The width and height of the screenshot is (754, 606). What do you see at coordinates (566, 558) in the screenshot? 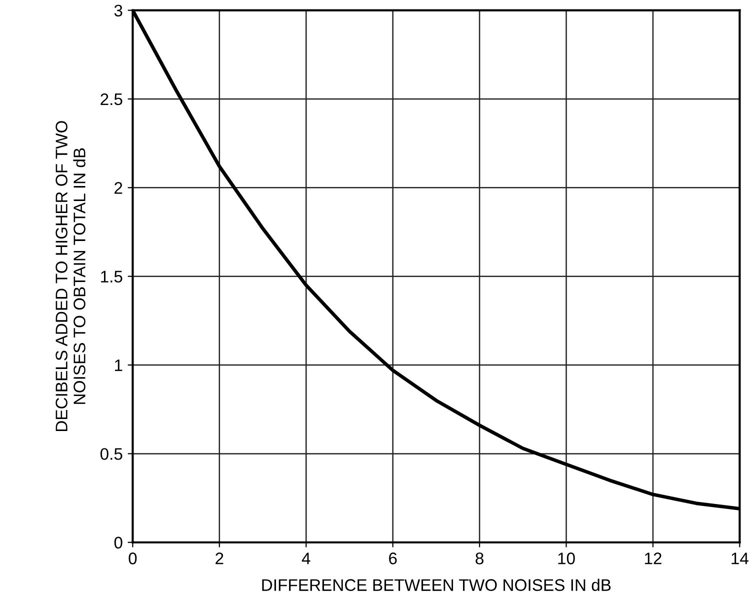
I see `x-tick-label: 10` at bounding box center [566, 558].